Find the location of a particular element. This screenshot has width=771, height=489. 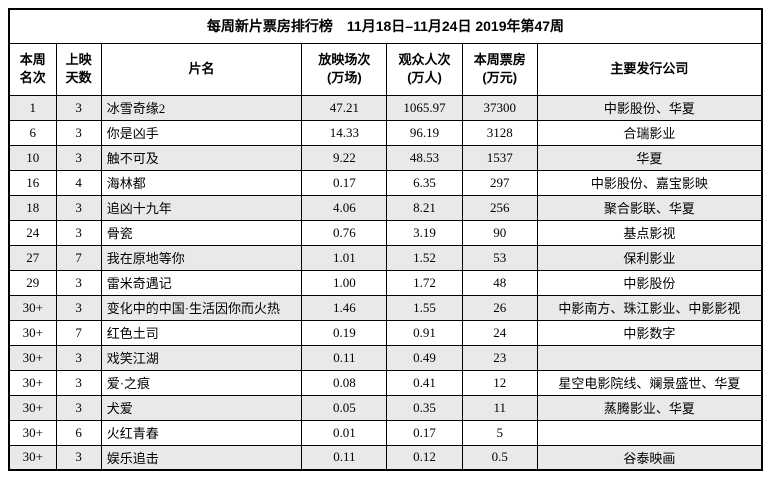

film-cell: 火红青春 is located at coordinates (201, 432).